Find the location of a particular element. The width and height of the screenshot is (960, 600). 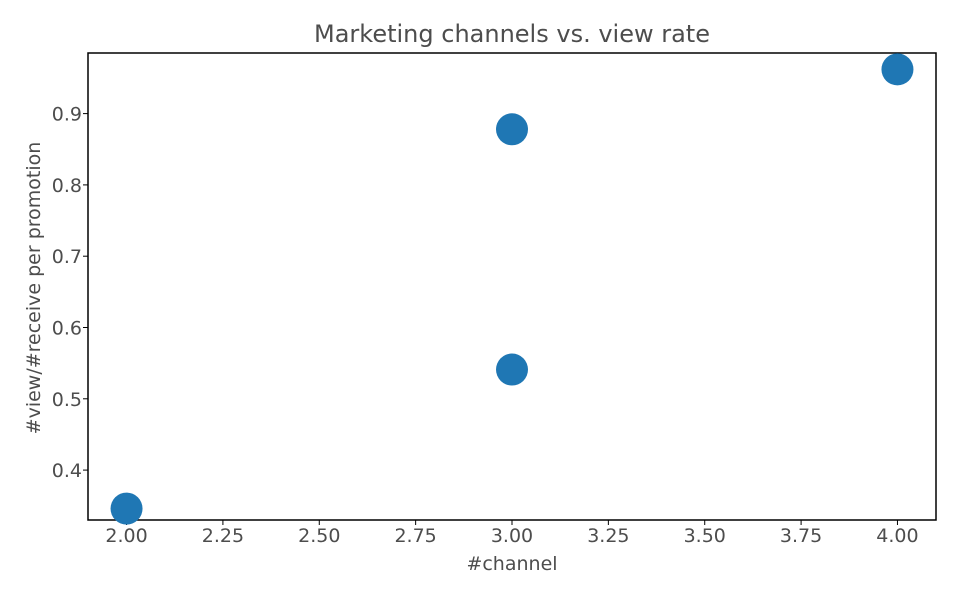

x-tick-label: 3.75 is located at coordinates (801, 536).